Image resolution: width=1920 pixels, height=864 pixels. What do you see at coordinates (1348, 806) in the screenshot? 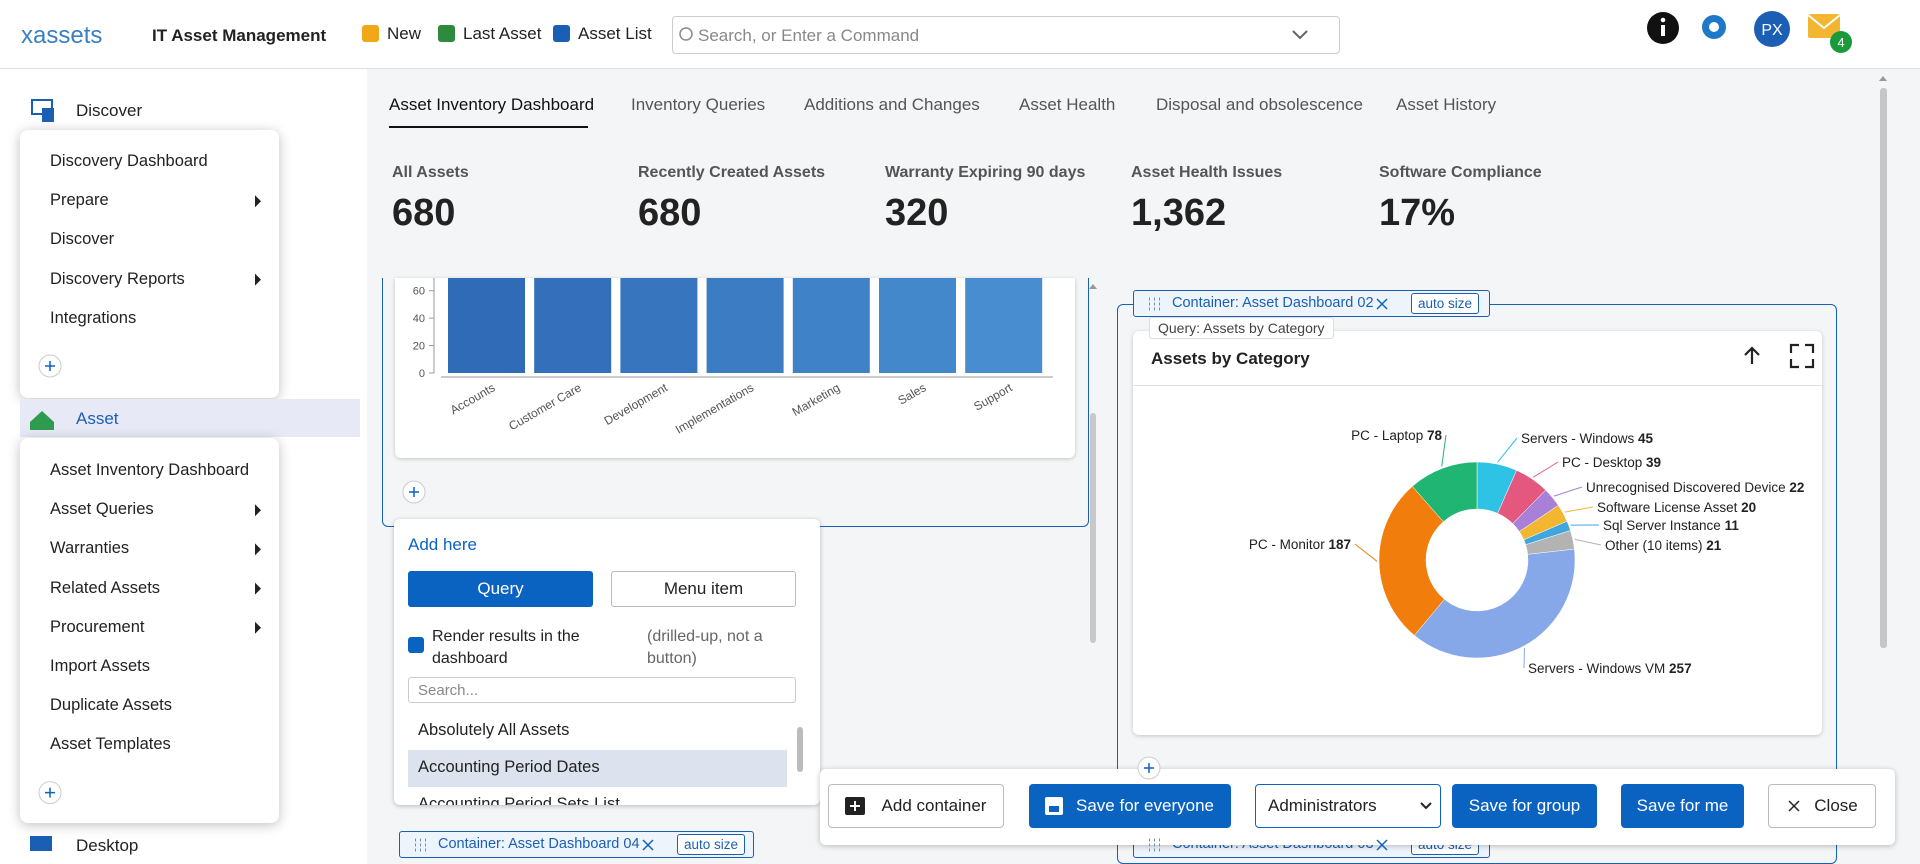
I see `group-select: Administrators` at bounding box center [1348, 806].